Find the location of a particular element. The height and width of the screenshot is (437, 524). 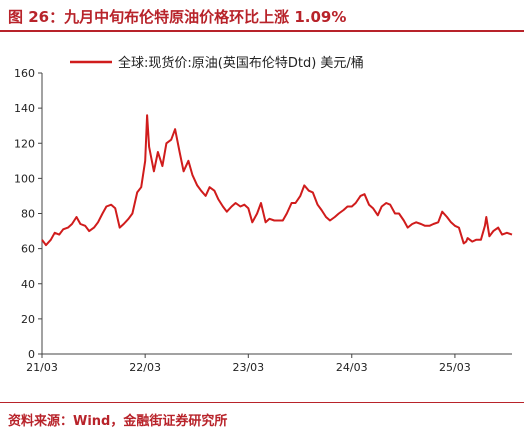

source-note: 资料来源：Wind，金融街证券研究所 is located at coordinates (118, 421).